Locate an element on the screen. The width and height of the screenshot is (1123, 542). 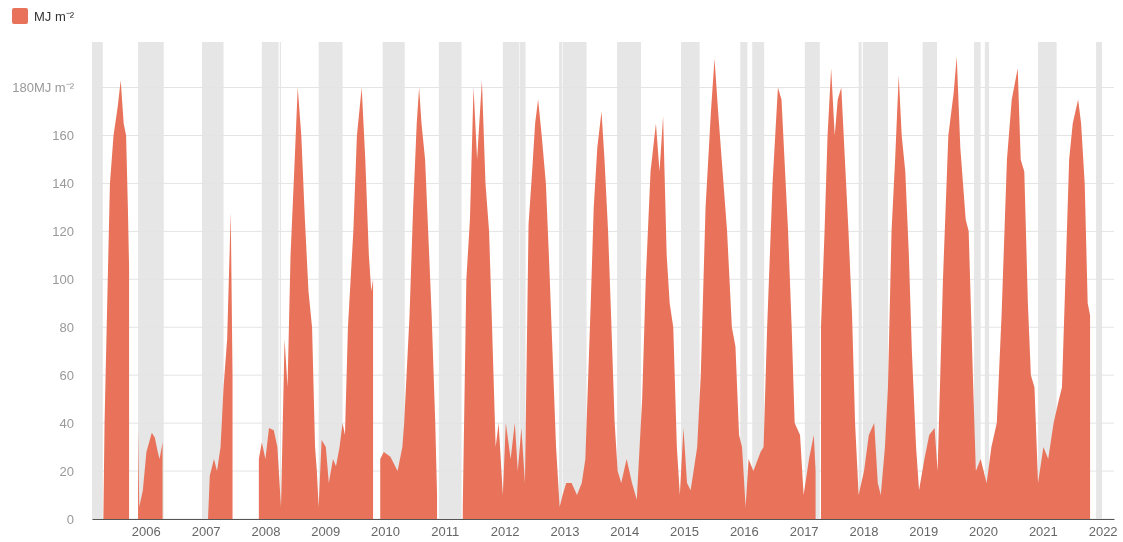
x-tick-label: 2022 is located at coordinates (1103, 532).